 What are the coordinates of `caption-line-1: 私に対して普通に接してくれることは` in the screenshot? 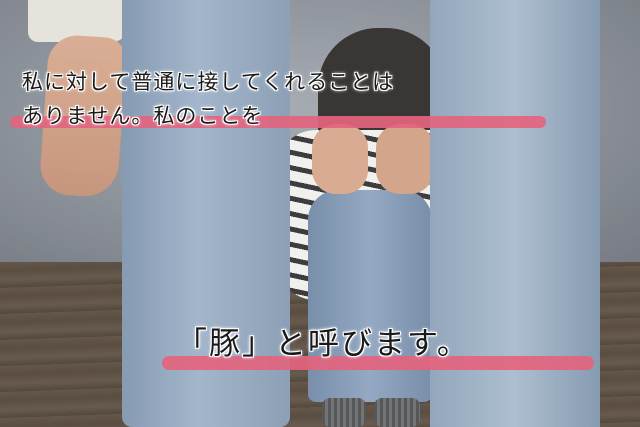 It's located at (208, 82).